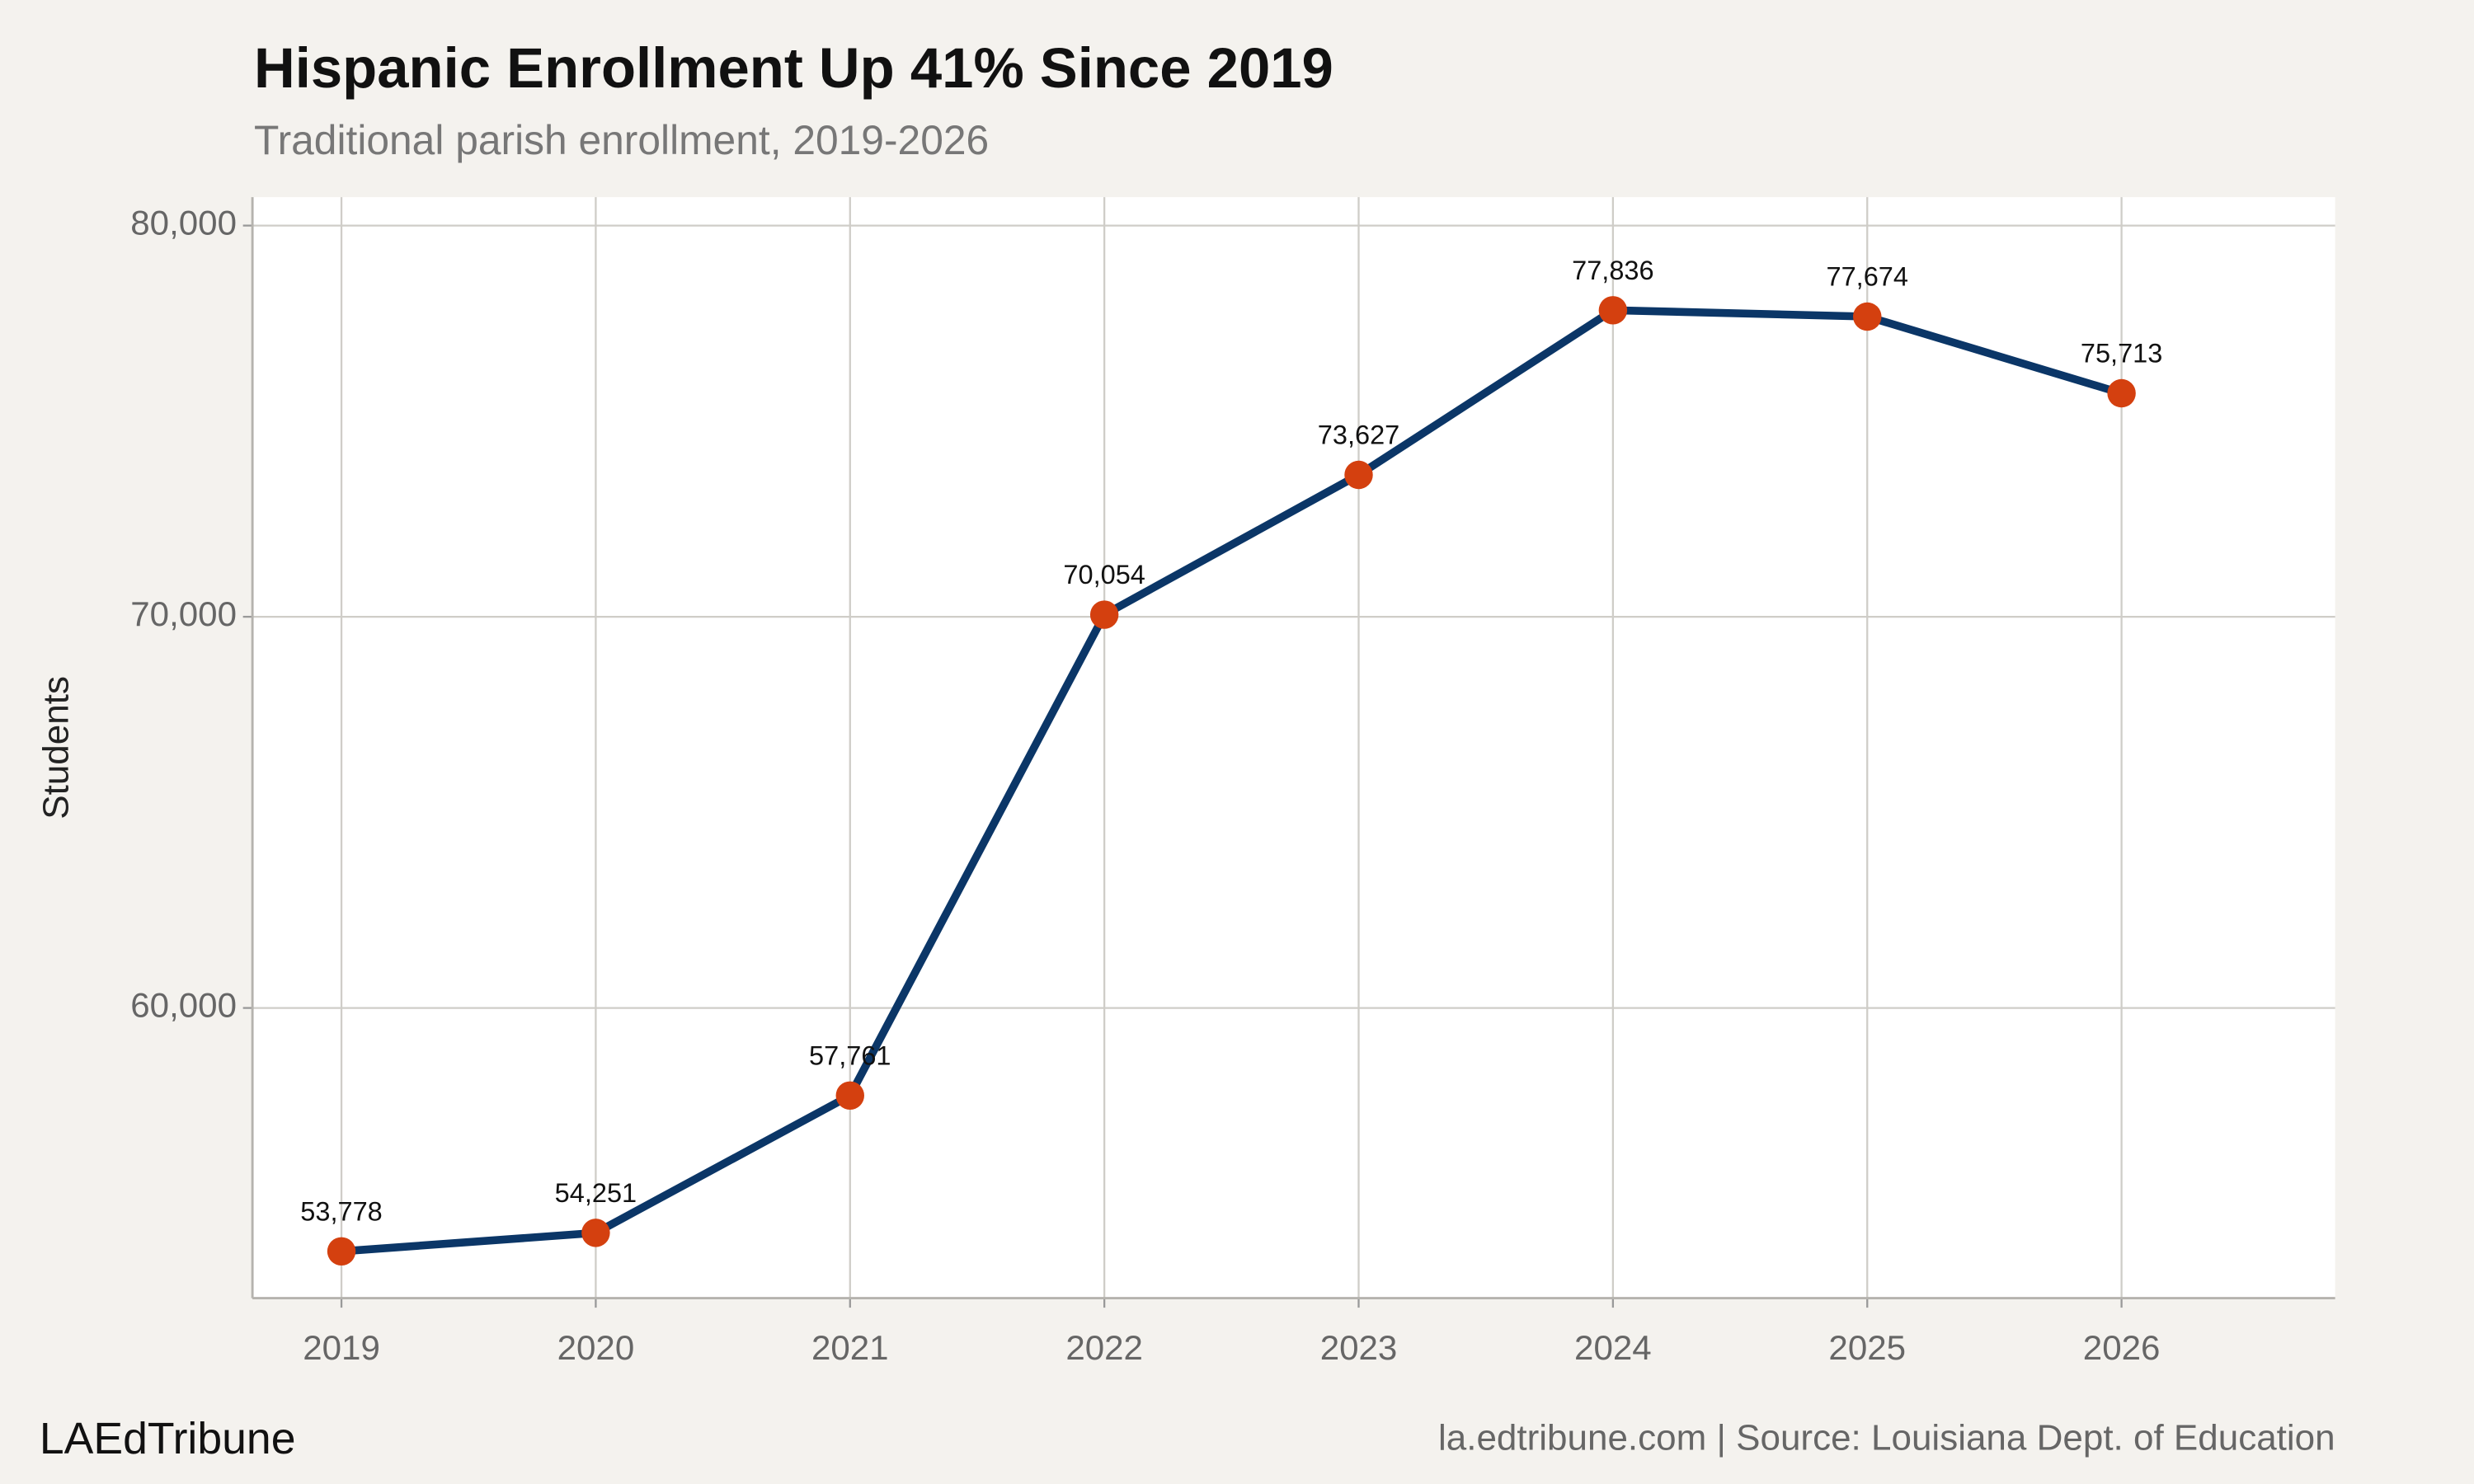  What do you see at coordinates (621, 140) in the screenshot?
I see `chart-subtitle: Traditional parish enrollment, 2019-2026` at bounding box center [621, 140].